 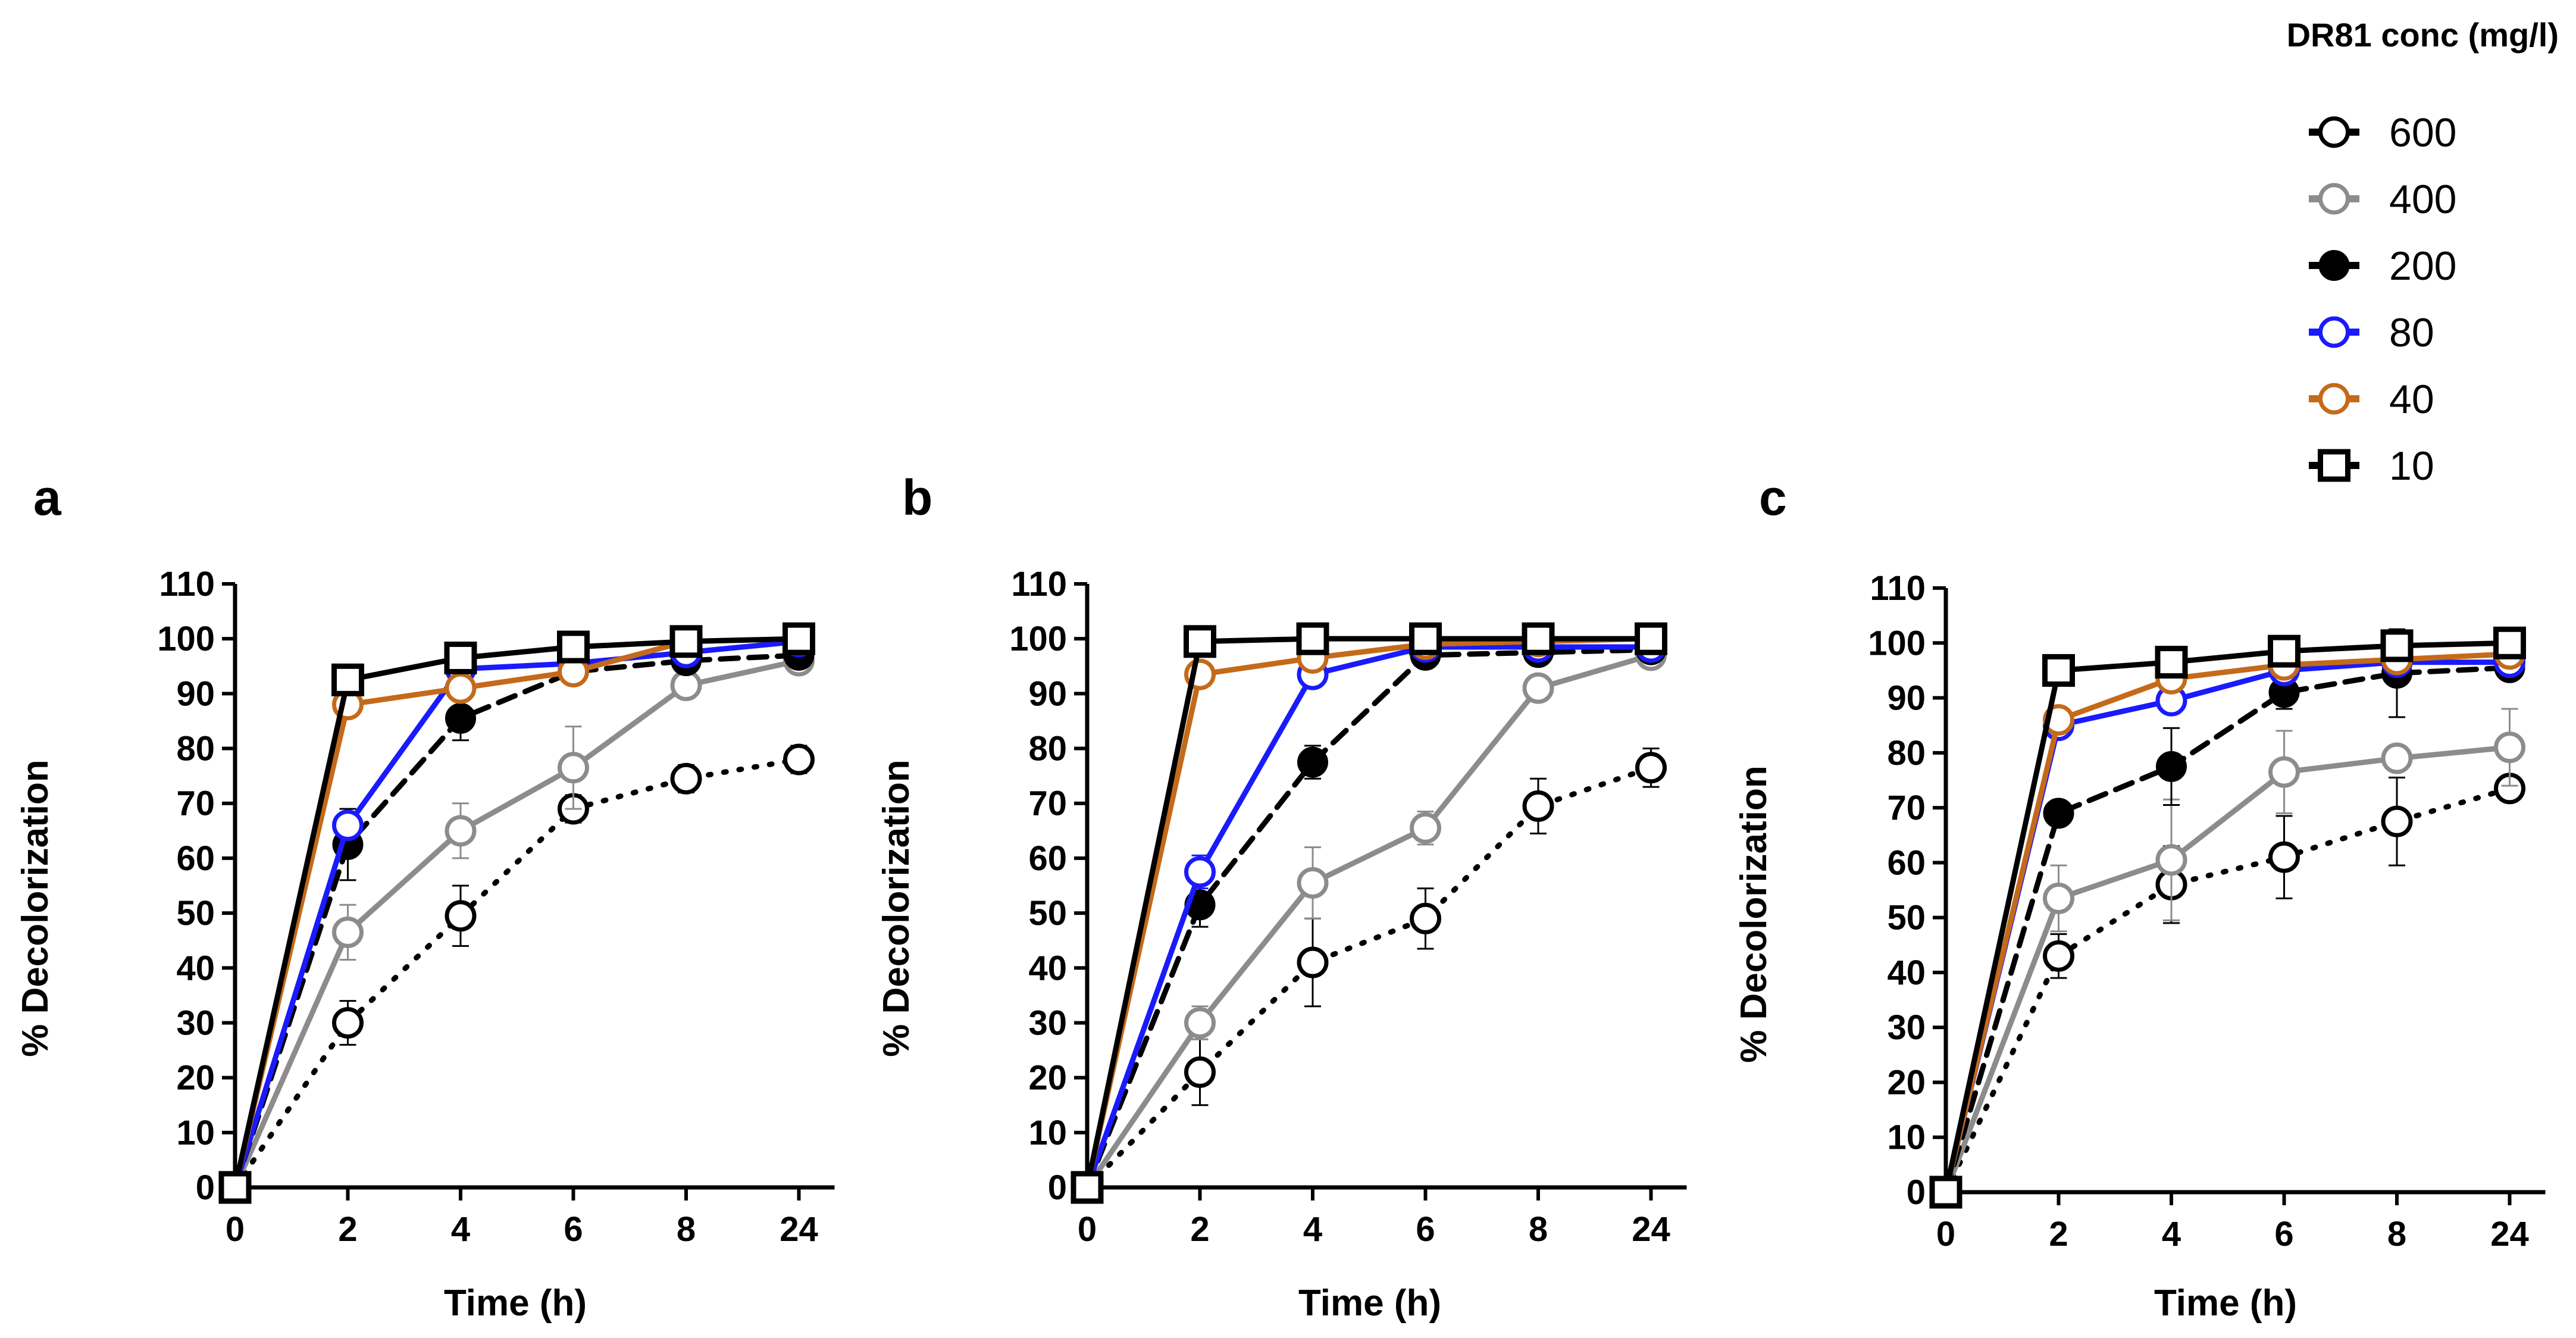 I want to click on legend-item-80: 80, so click(x=2371, y=332).